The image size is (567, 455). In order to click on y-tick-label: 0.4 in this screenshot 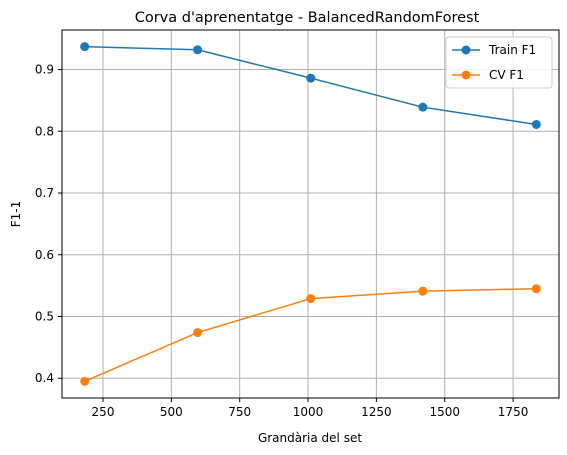, I will do `click(44, 378)`.